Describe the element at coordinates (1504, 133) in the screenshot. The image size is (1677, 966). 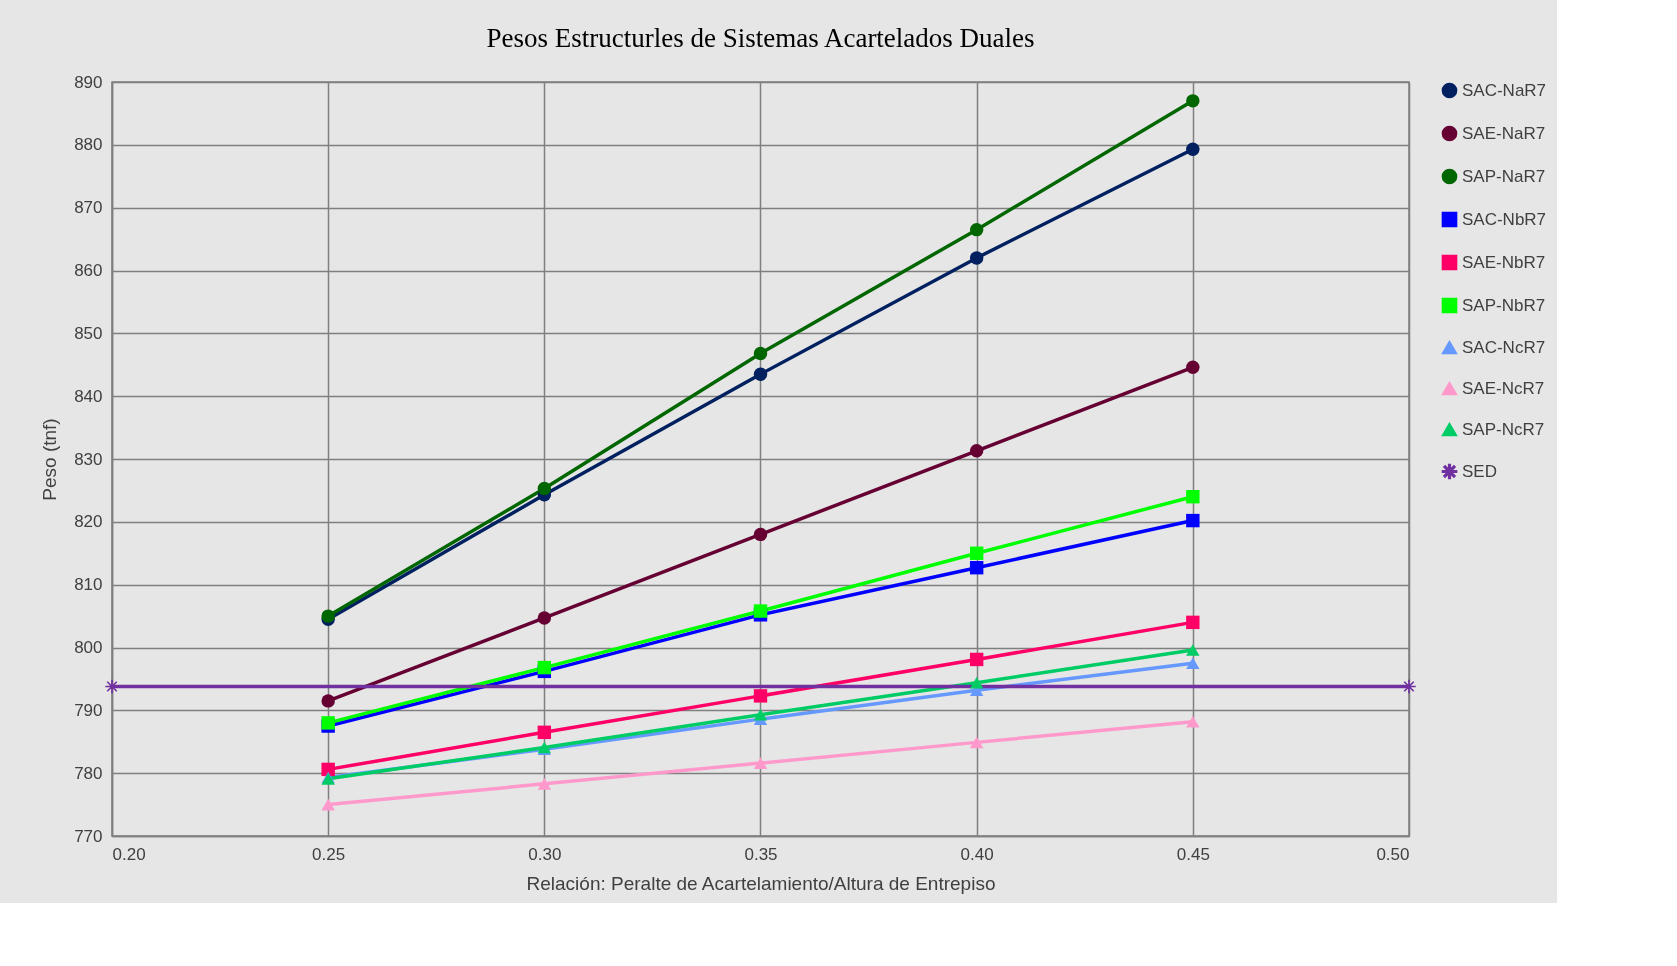
I see `legend-label: SAE-NaR7` at that location.